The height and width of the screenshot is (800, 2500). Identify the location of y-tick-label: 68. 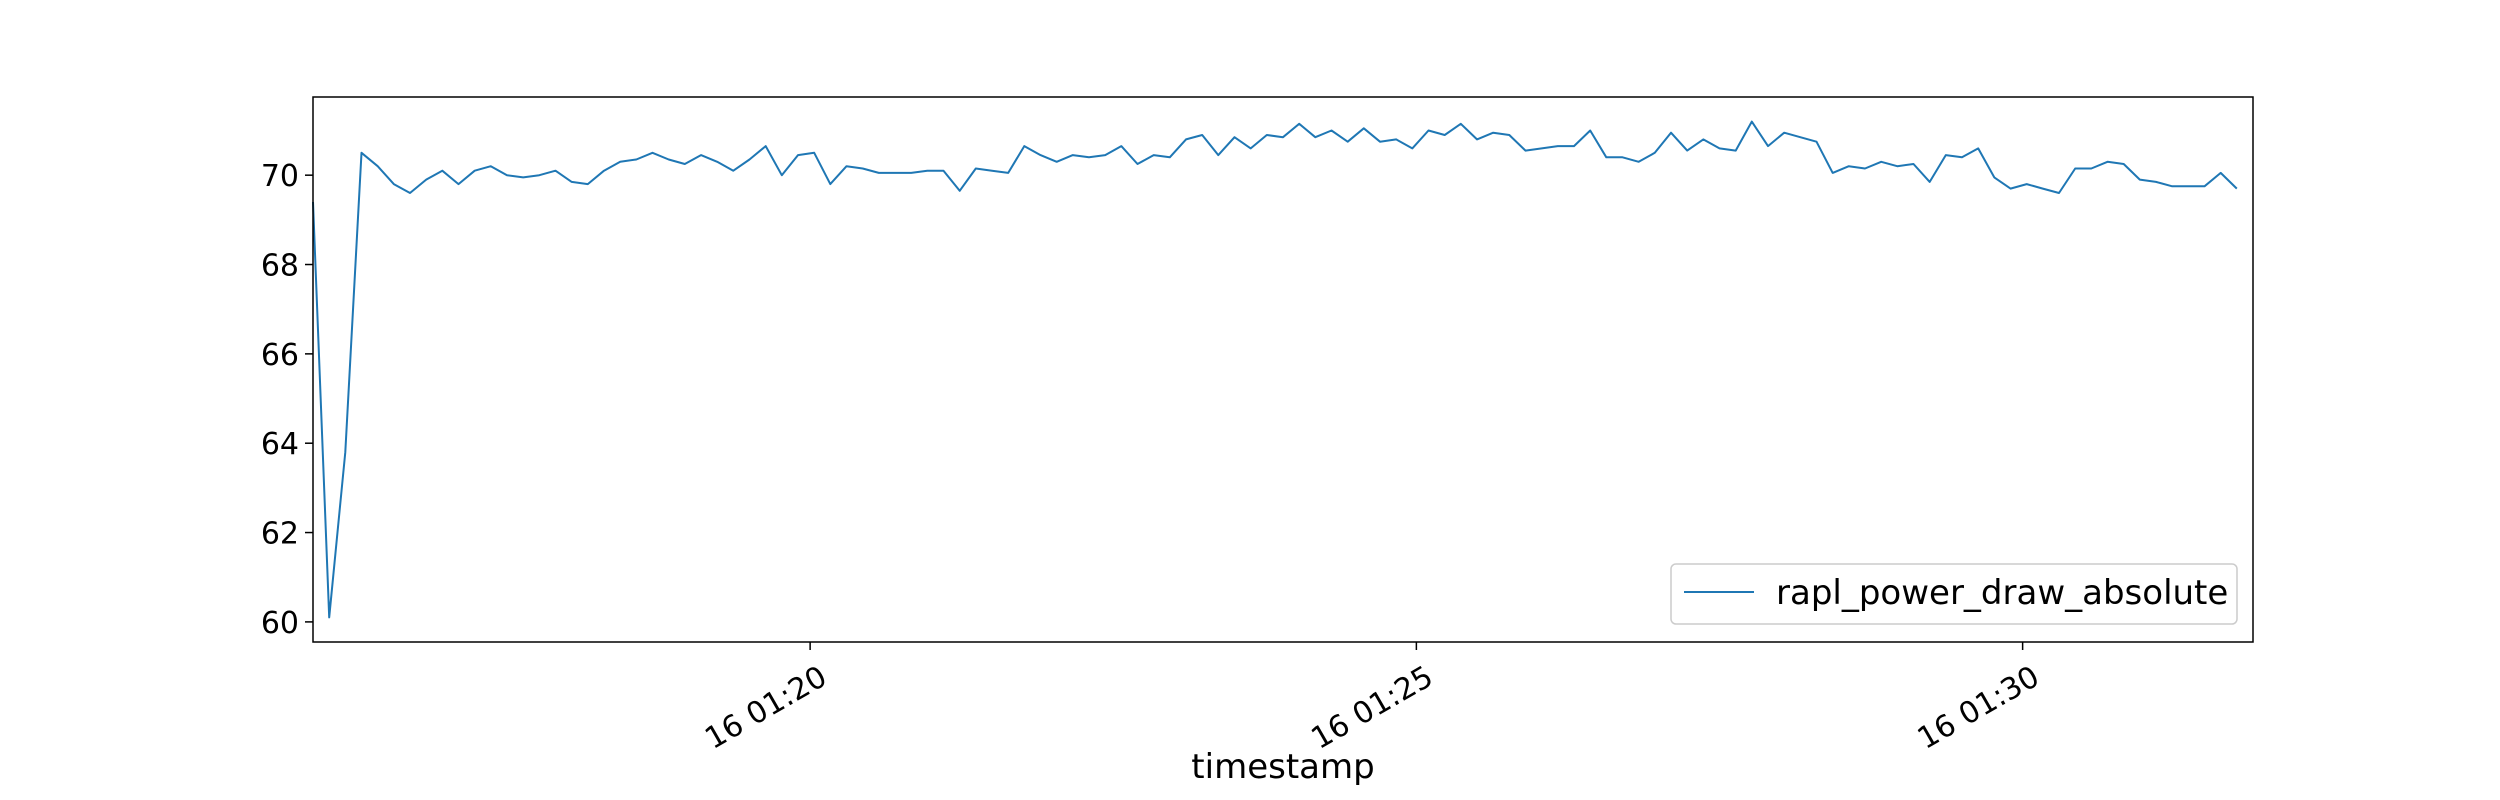
(280, 266).